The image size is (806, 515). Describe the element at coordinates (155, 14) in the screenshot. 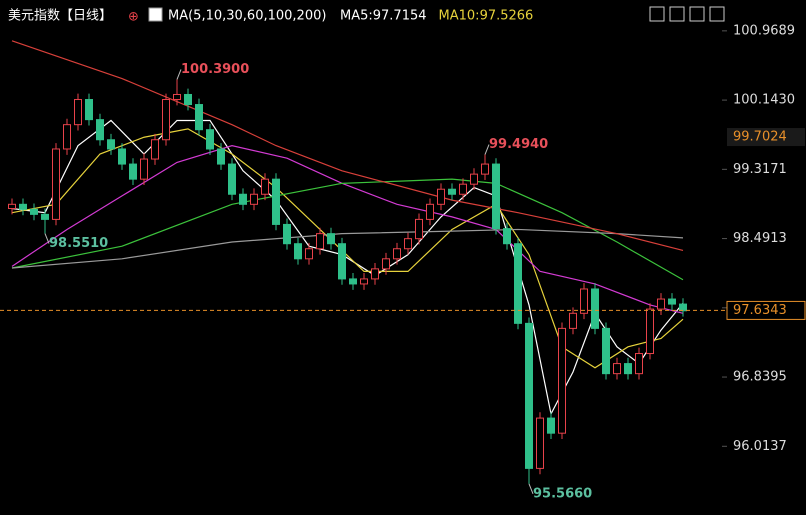

I see `icon` at that location.